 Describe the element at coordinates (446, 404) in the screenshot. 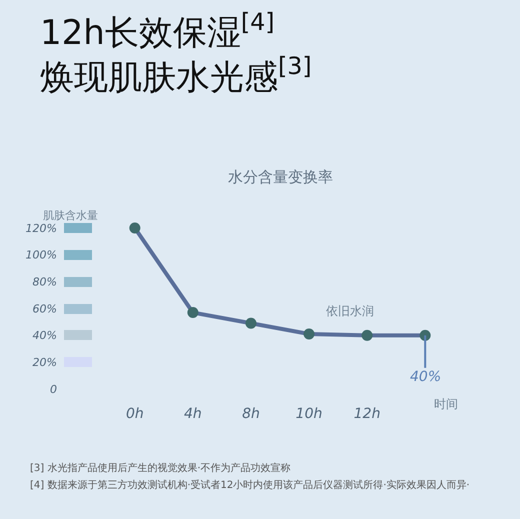

I see `x-axis-title: 时间` at that location.